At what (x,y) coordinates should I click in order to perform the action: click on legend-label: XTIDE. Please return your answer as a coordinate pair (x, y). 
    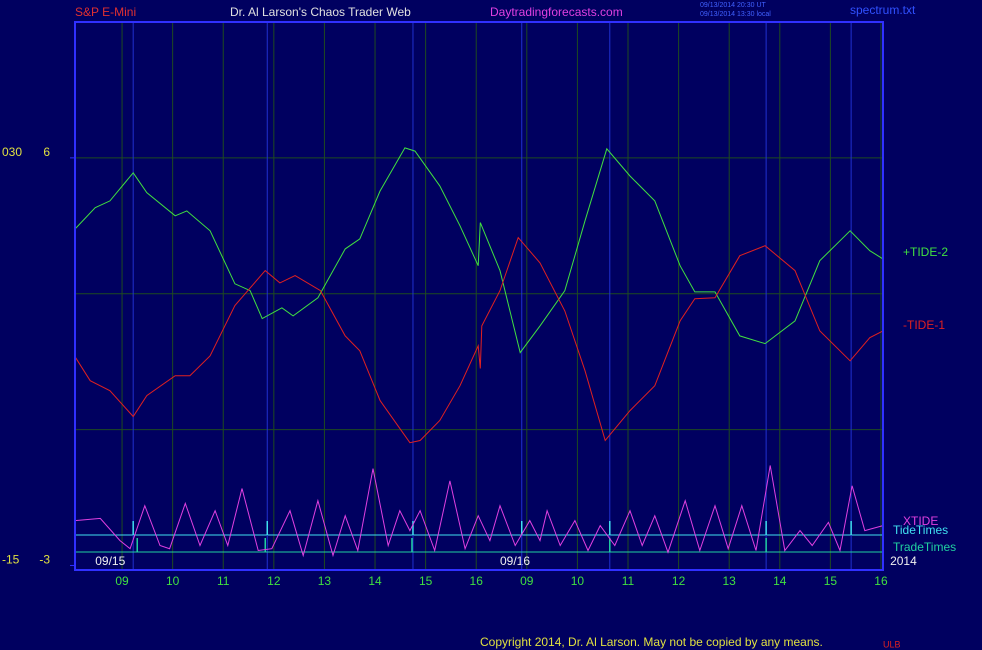
    Looking at the image, I should click on (920, 521).